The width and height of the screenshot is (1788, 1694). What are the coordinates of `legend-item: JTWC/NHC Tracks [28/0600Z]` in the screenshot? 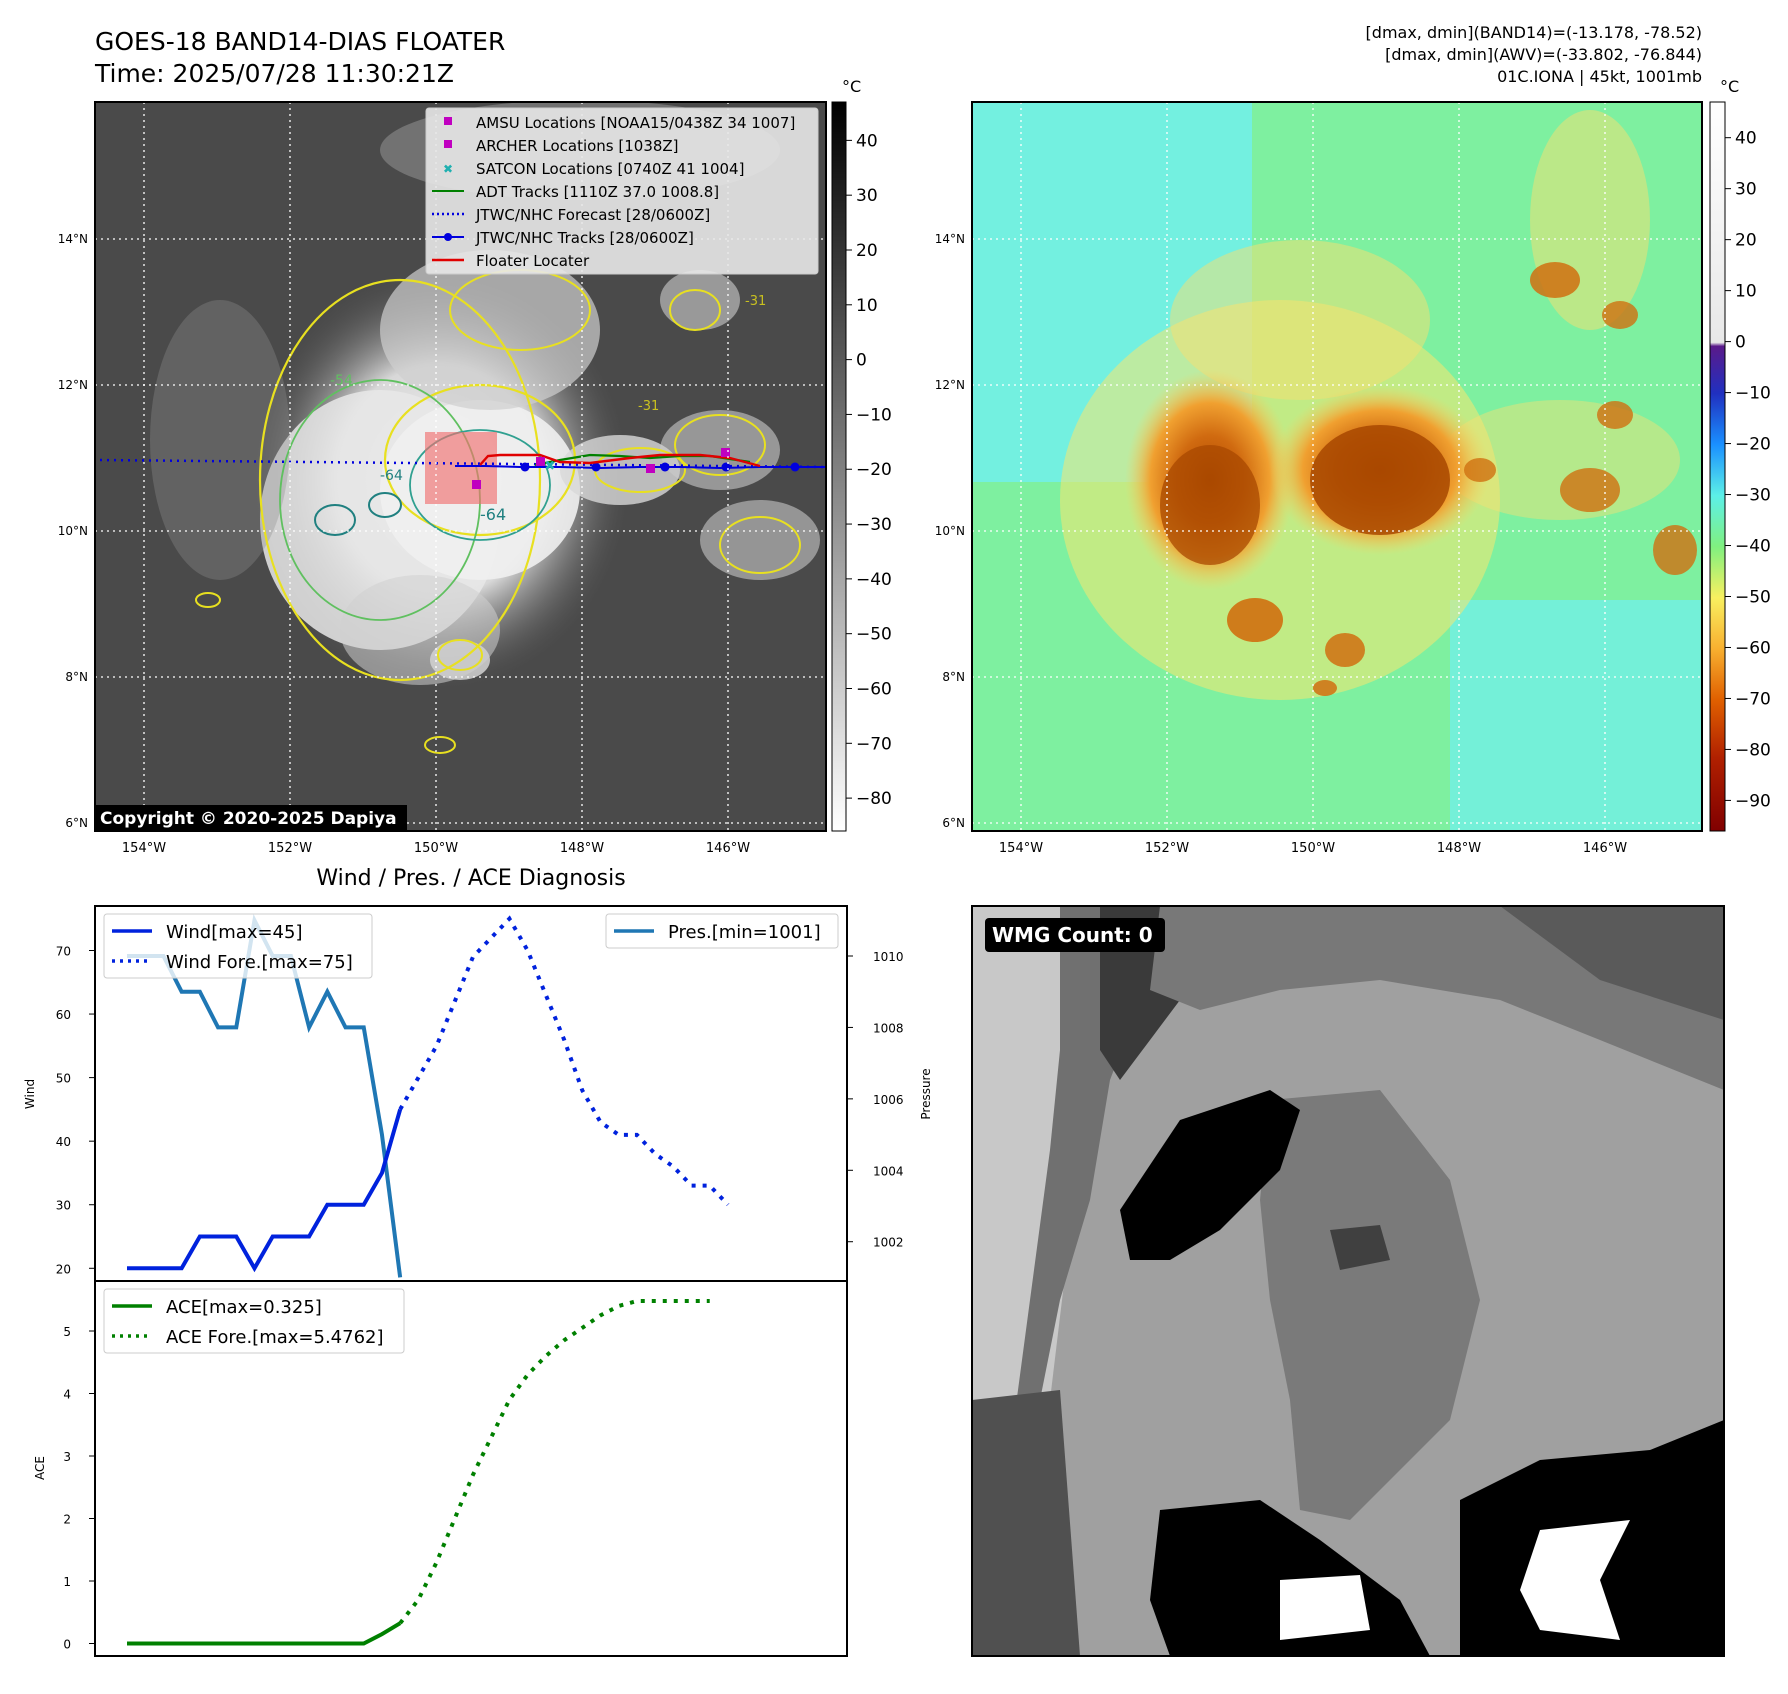 It's located at (584, 238).